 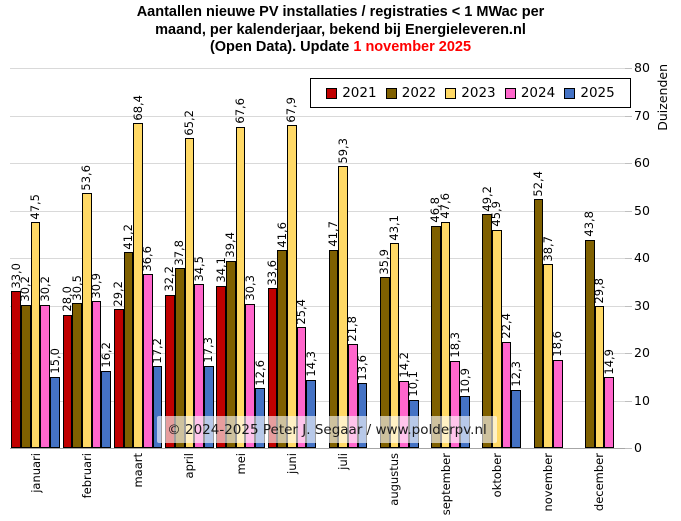 What do you see at coordinates (451, 93) in the screenshot?
I see `legend-swatch-2023` at bounding box center [451, 93].